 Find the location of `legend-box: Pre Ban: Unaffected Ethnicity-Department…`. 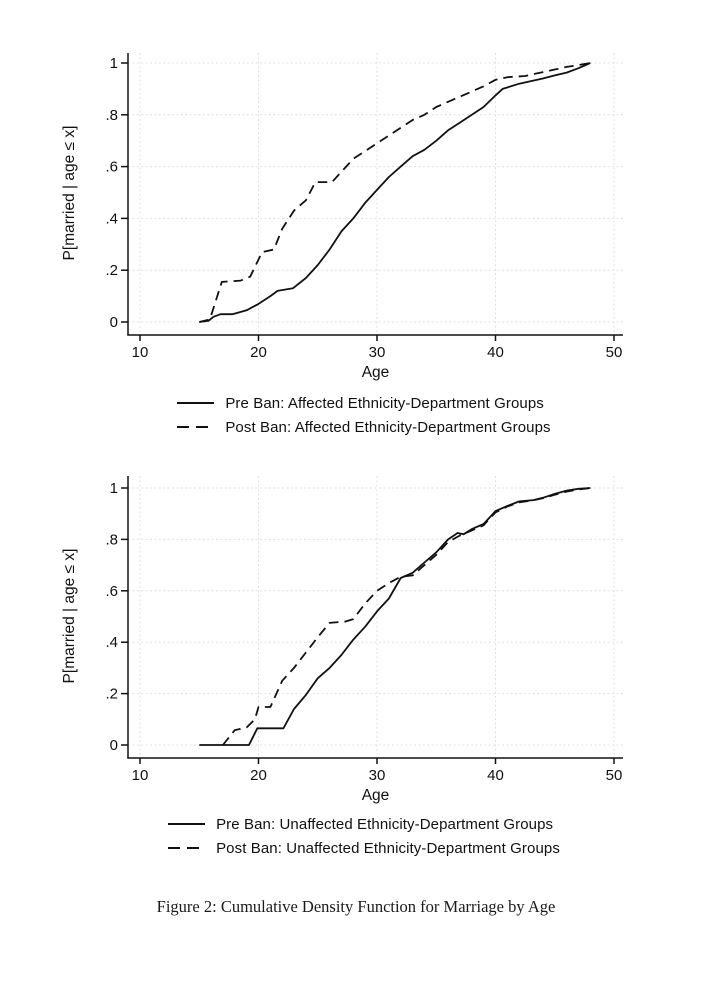

legend-box: Pre Ban: Unaffected Ethnicity-Department… is located at coordinates (364, 836).